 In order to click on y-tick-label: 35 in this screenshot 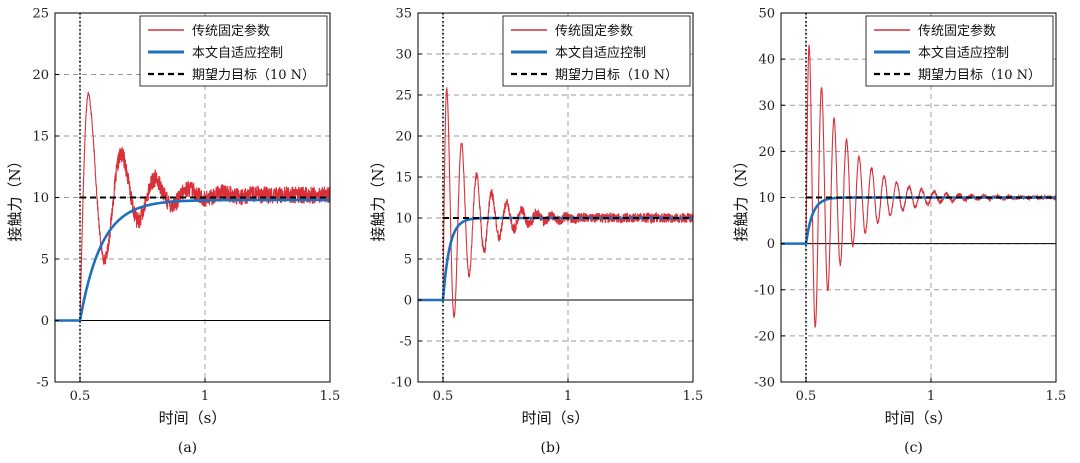, I will do `click(403, 14)`.